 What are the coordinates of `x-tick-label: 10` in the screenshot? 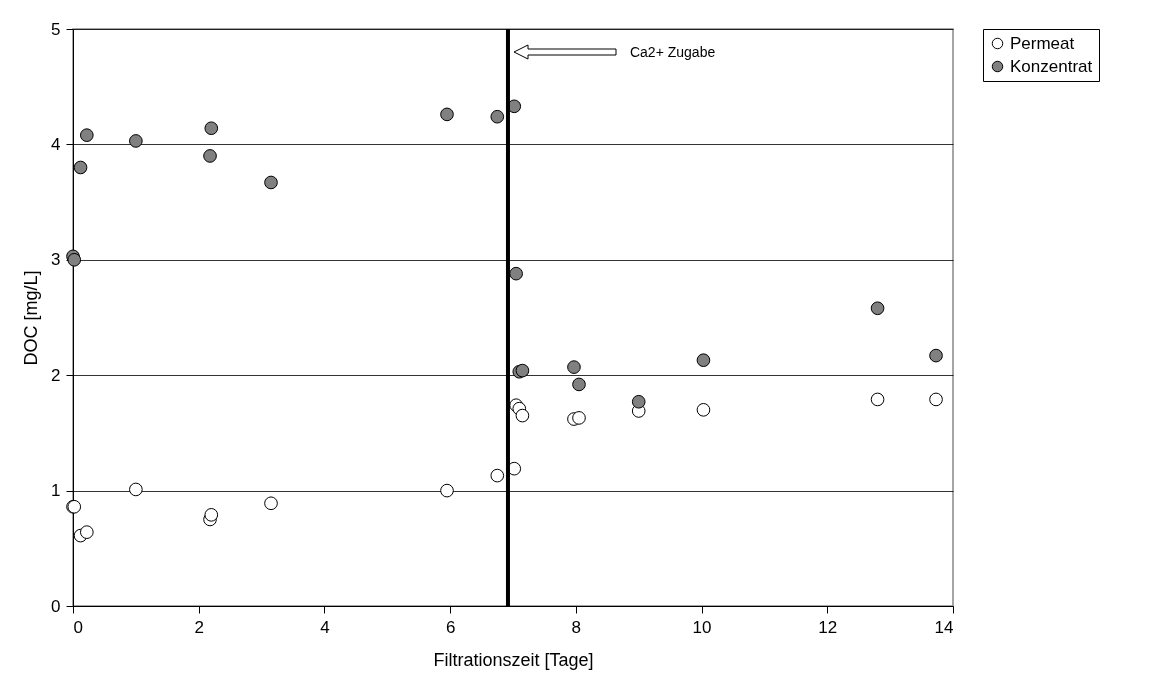 It's located at (702, 627).